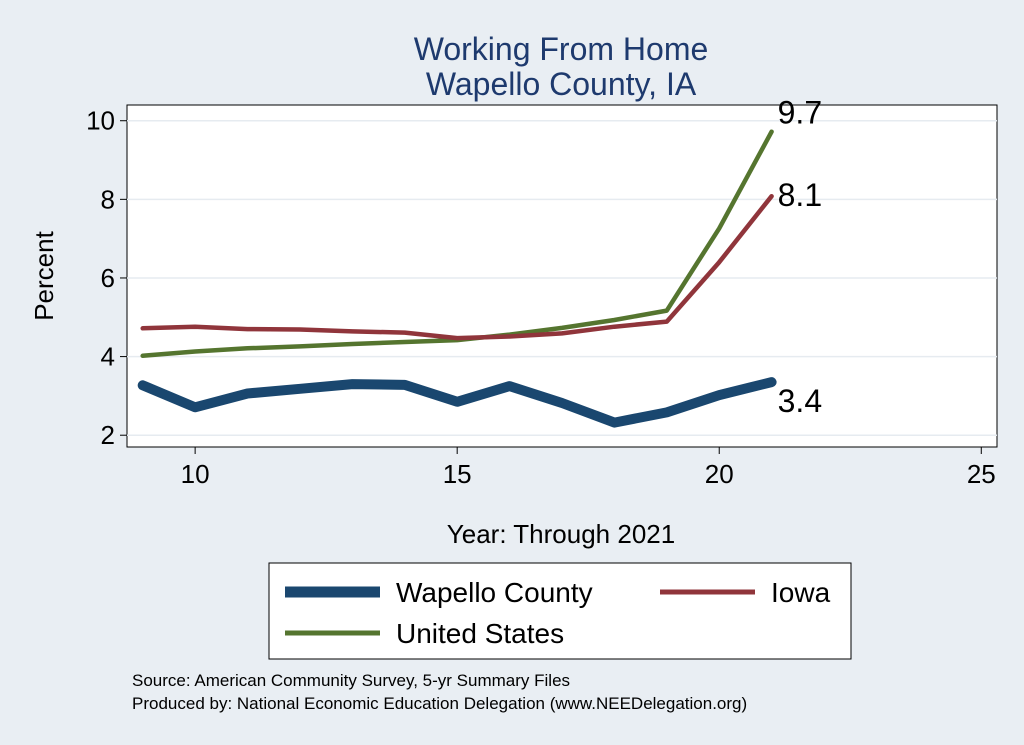 The height and width of the screenshot is (745, 1024). Describe the element at coordinates (800, 195) in the screenshot. I see `end-label-iowa: 8.1` at that location.